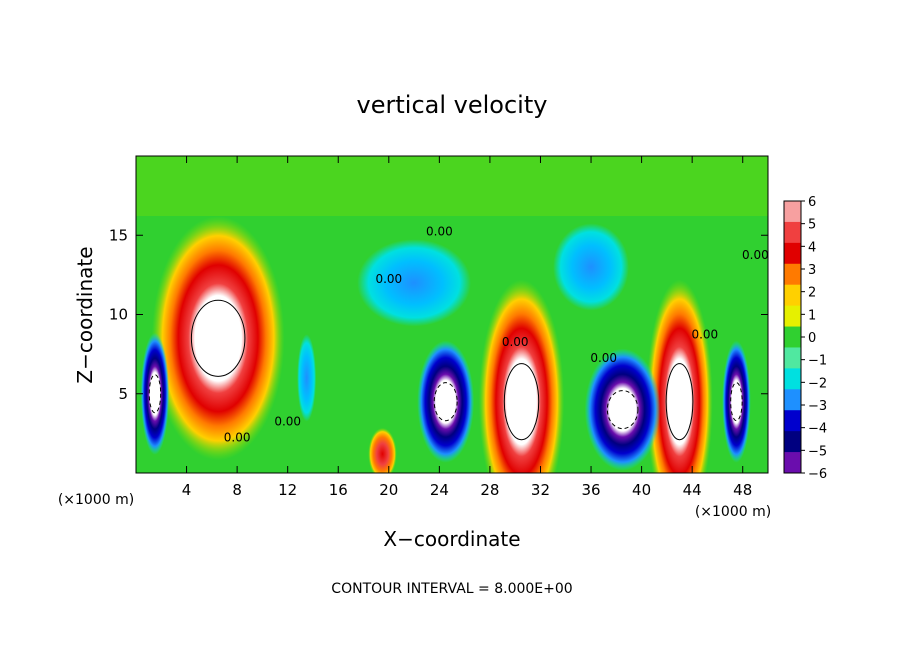 This screenshot has width=904, height=654. I want to click on y-tick-label-2: 15, so click(118, 235).